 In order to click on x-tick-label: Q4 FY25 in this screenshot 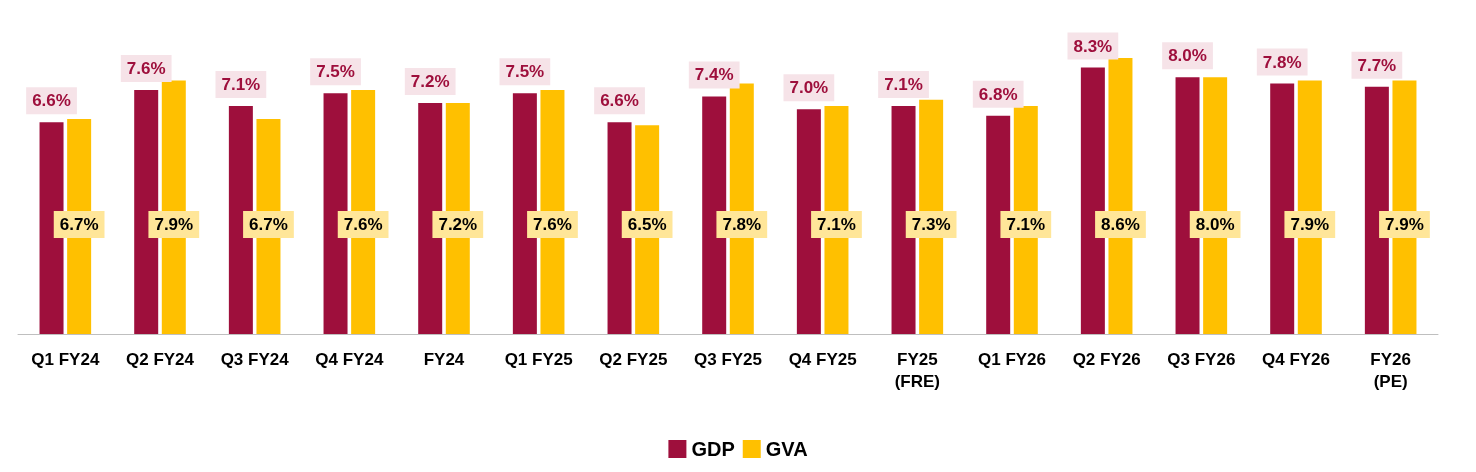, I will do `click(822, 359)`.